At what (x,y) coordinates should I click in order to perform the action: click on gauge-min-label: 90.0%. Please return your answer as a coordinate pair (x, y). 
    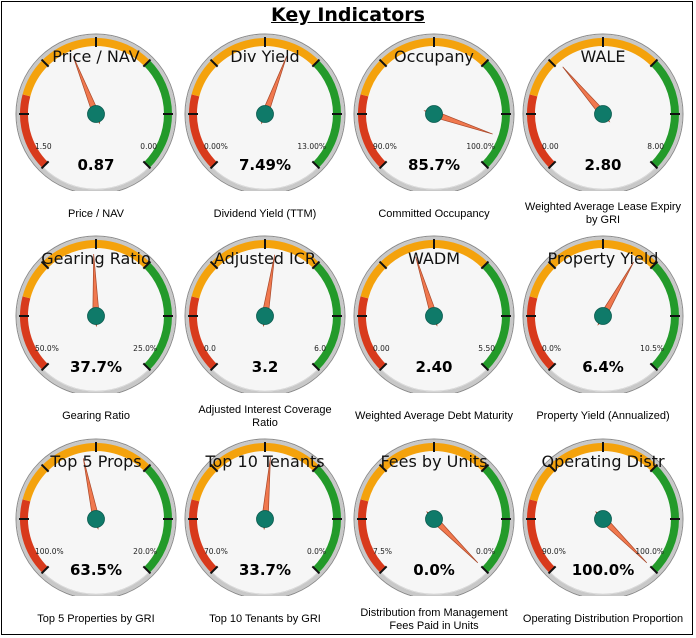
    Looking at the image, I should click on (385, 146).